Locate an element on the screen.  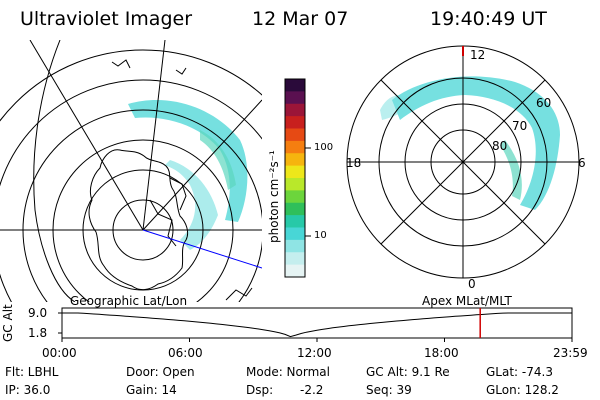
right-aurora is located at coordinates (470, 143).